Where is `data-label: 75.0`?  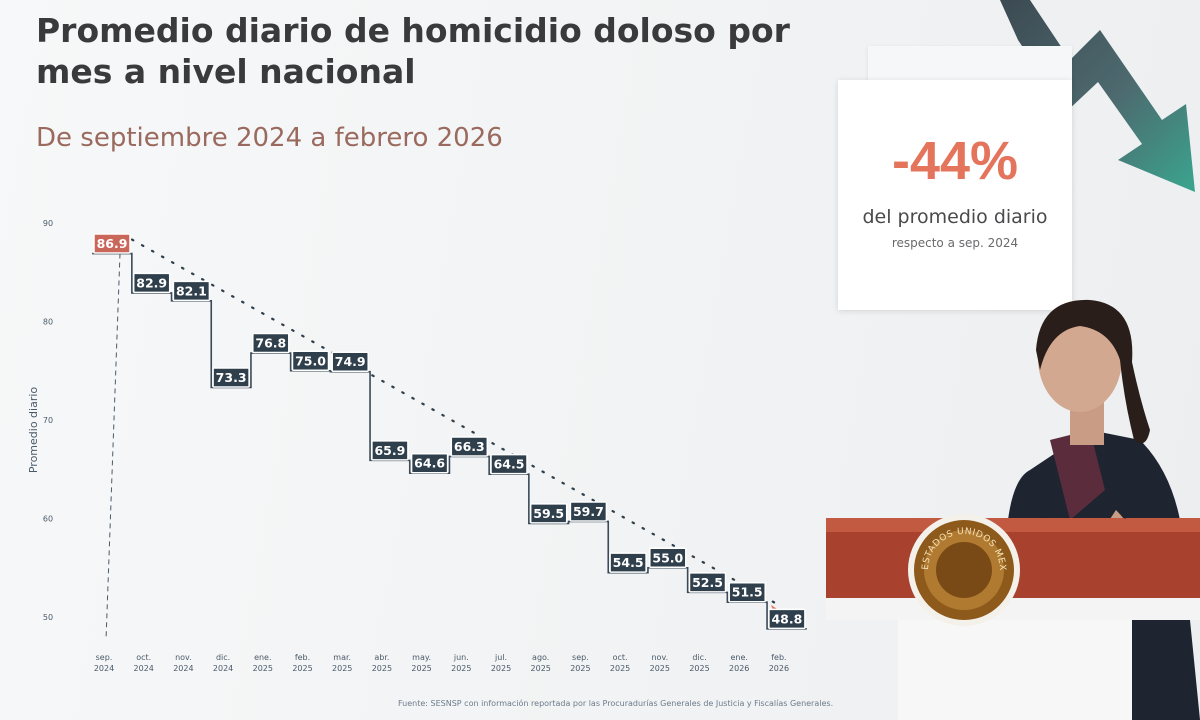
data-label: 75.0 is located at coordinates (310, 360).